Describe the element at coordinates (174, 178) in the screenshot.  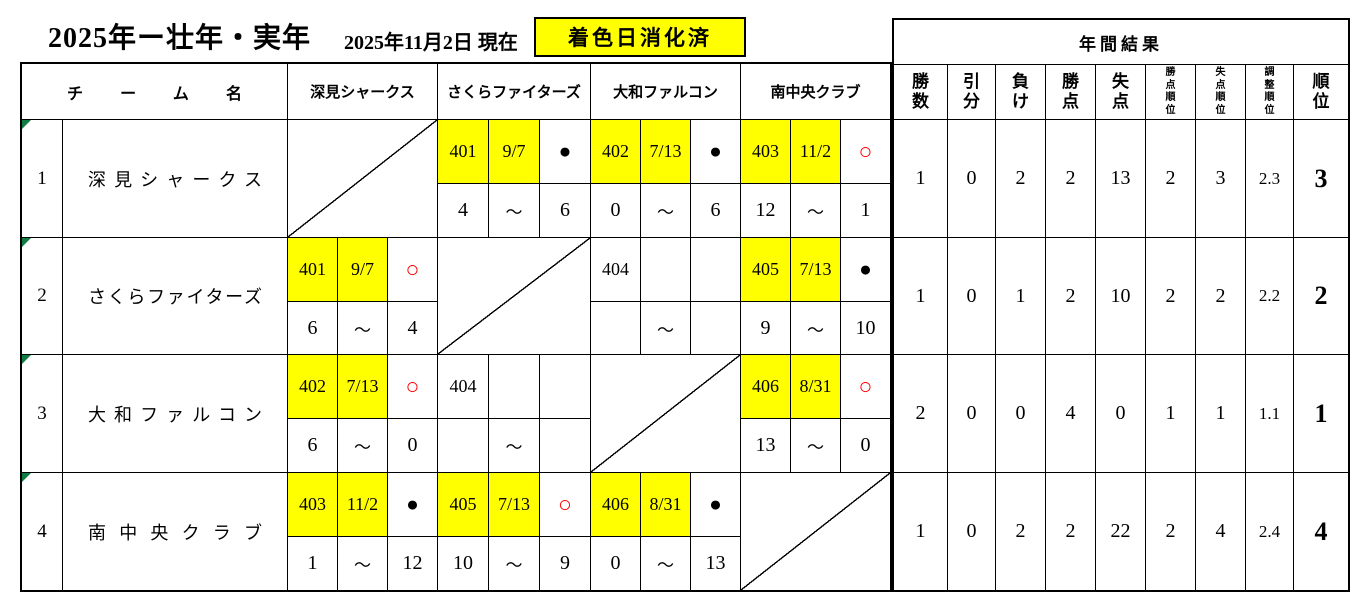
I see `team-name-cell: 深見シャークス` at that location.